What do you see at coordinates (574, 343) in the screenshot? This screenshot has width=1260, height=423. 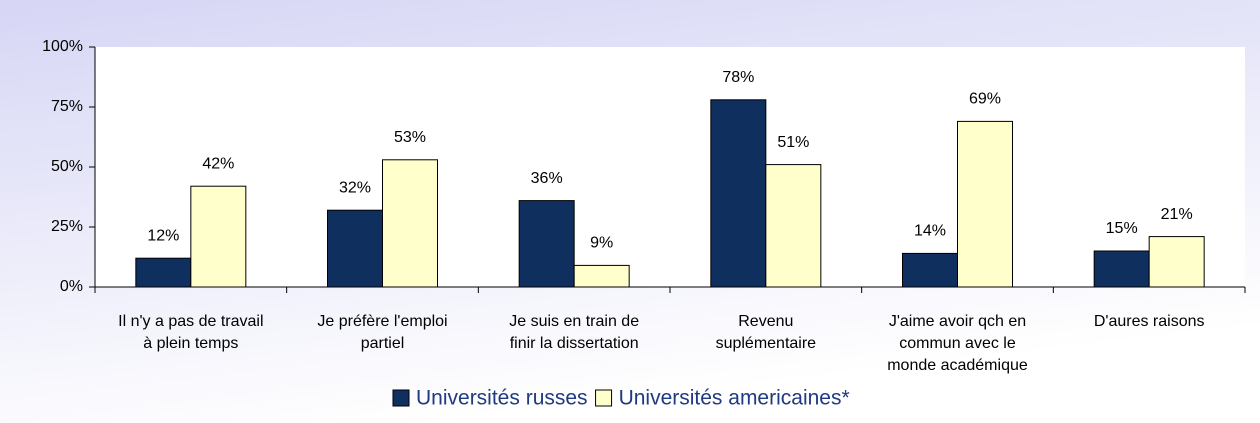 I see `x-tick-label: finir la dissertation` at bounding box center [574, 343].